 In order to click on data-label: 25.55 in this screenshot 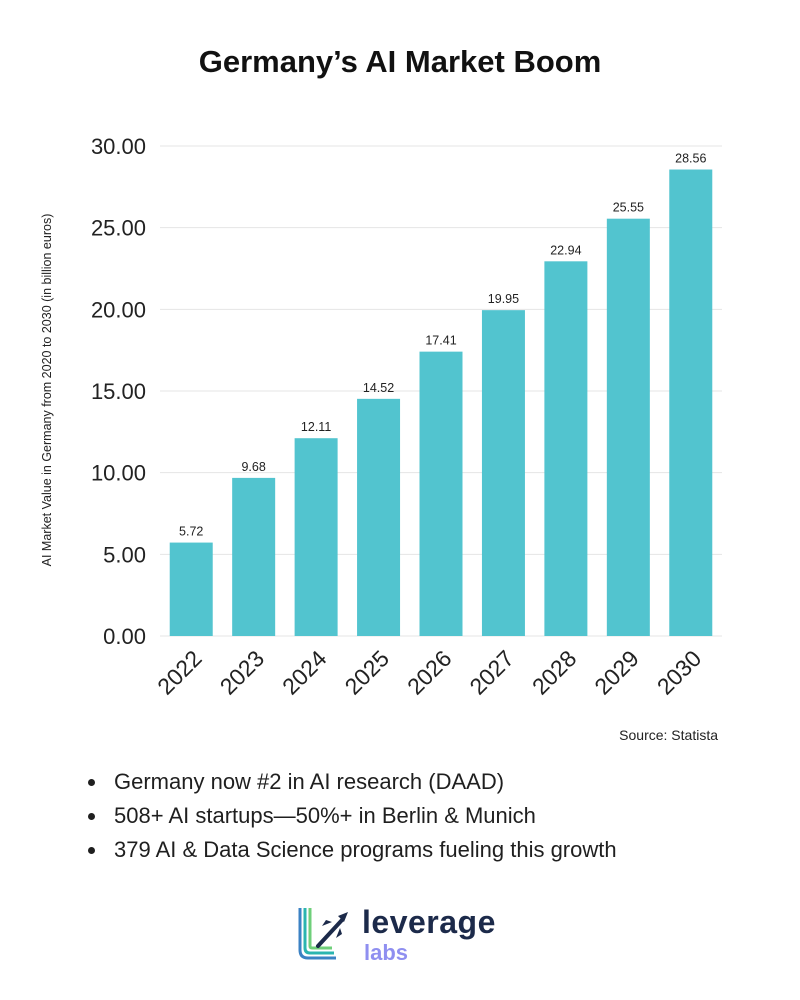, I will do `click(628, 208)`.